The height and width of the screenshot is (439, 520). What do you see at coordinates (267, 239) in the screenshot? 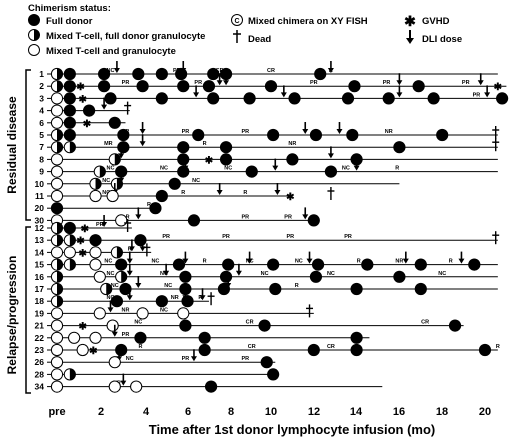
I see `patient-row: 13 PR PR PR PR ✱` at bounding box center [267, 239].